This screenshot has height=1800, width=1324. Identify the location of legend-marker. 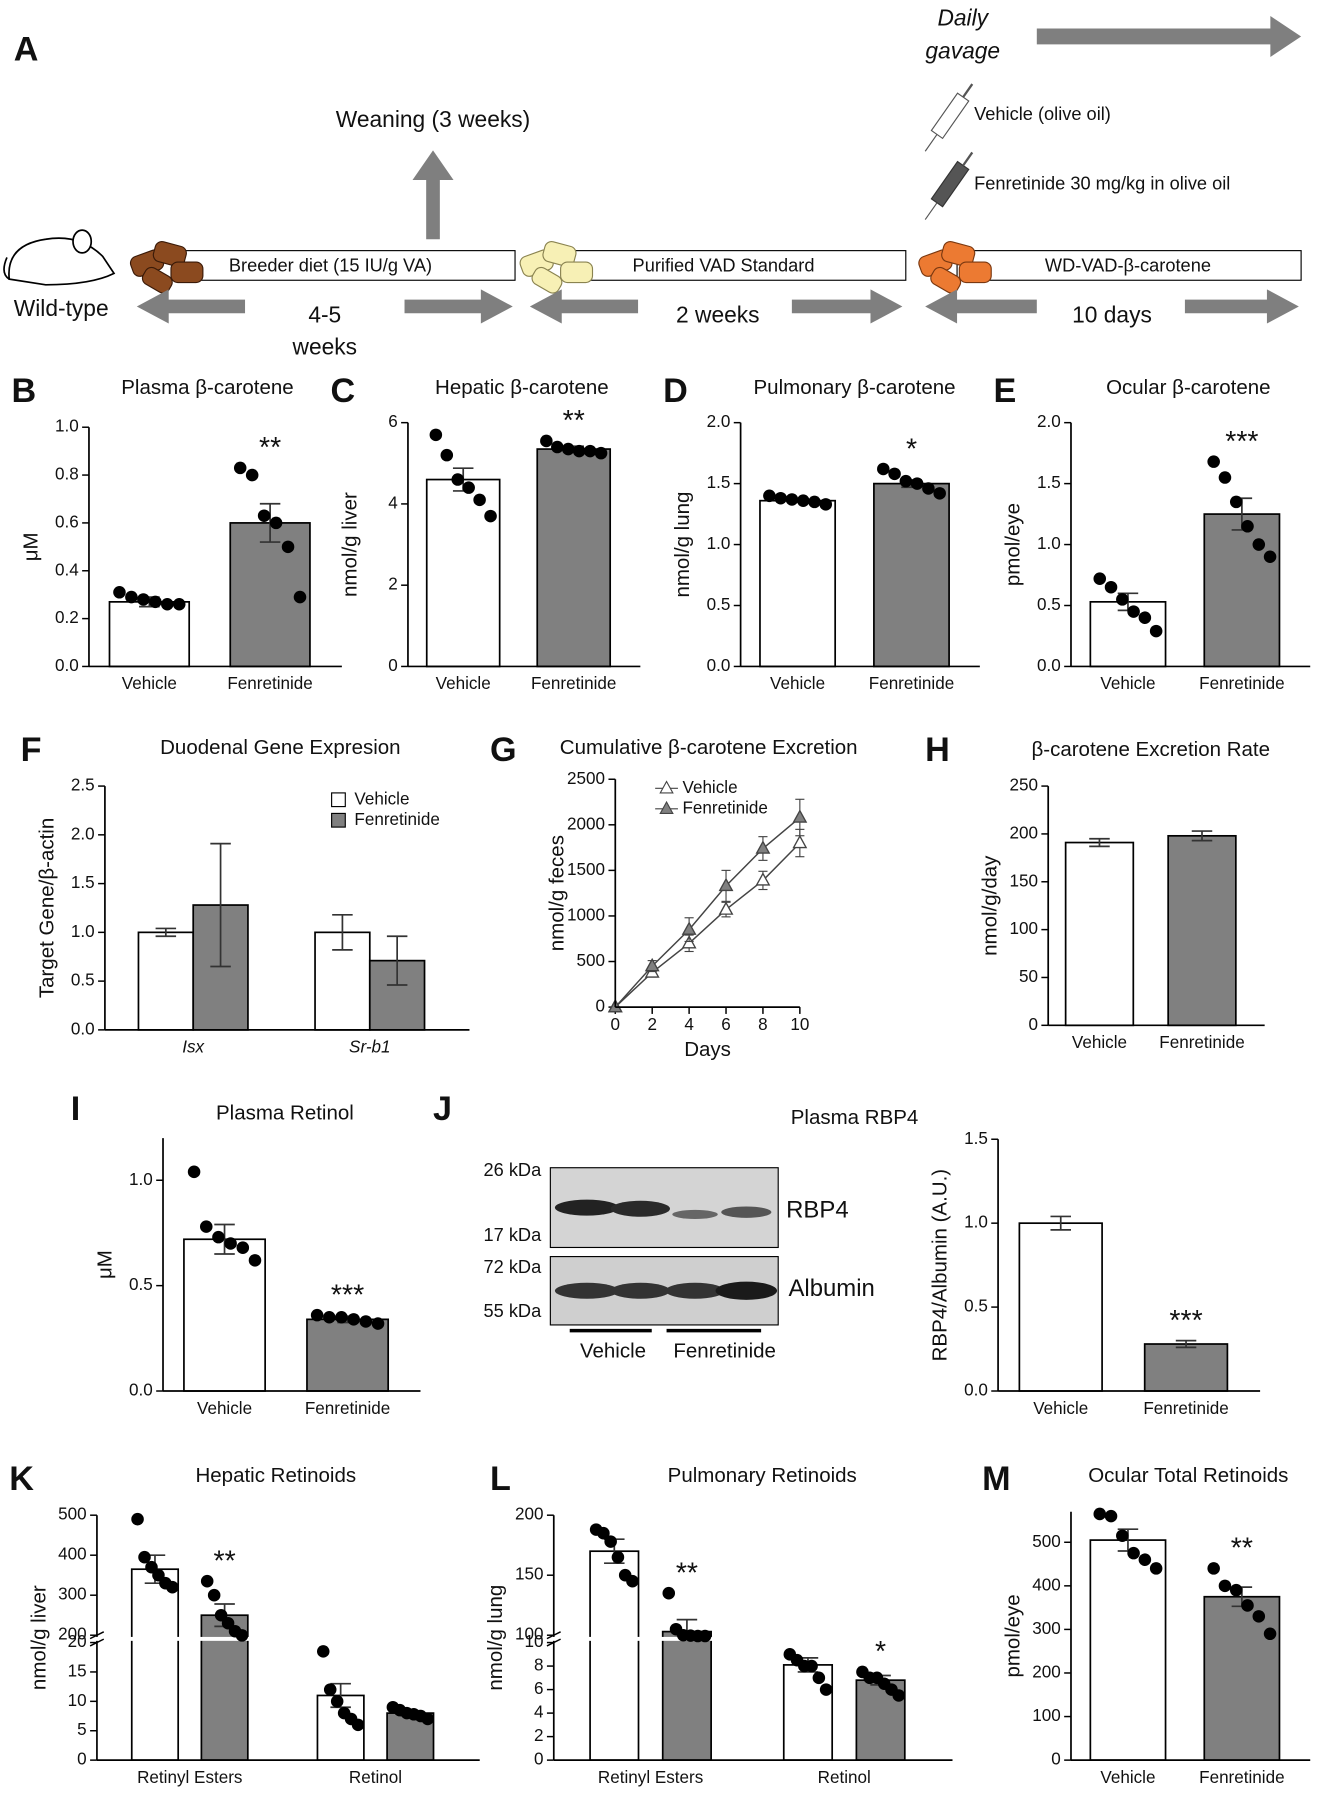
(666, 807).